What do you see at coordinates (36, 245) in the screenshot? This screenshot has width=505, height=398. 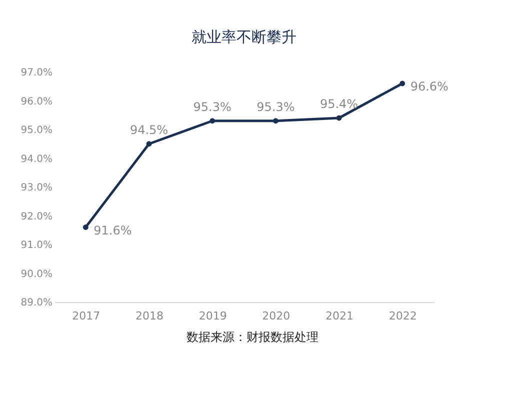 I see `y-tick-label: 91.0%` at bounding box center [36, 245].